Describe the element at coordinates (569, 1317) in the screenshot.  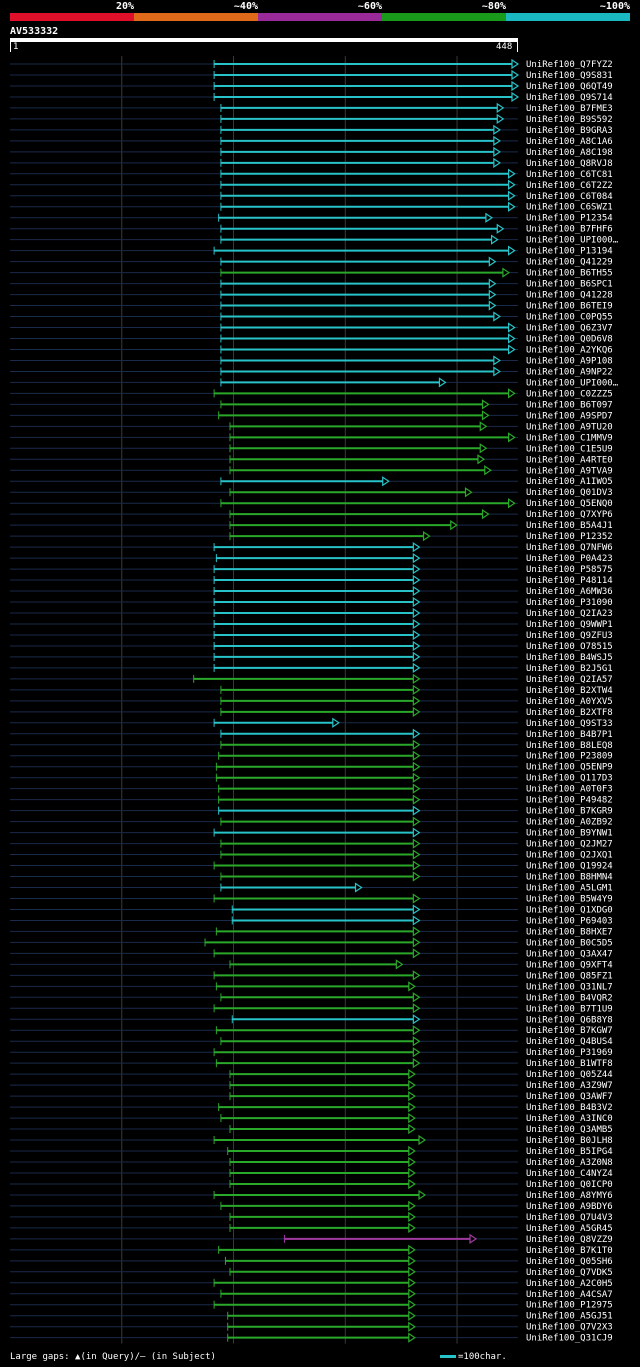
I see `hit-label: UniRef100_A5GJ51` at that location.